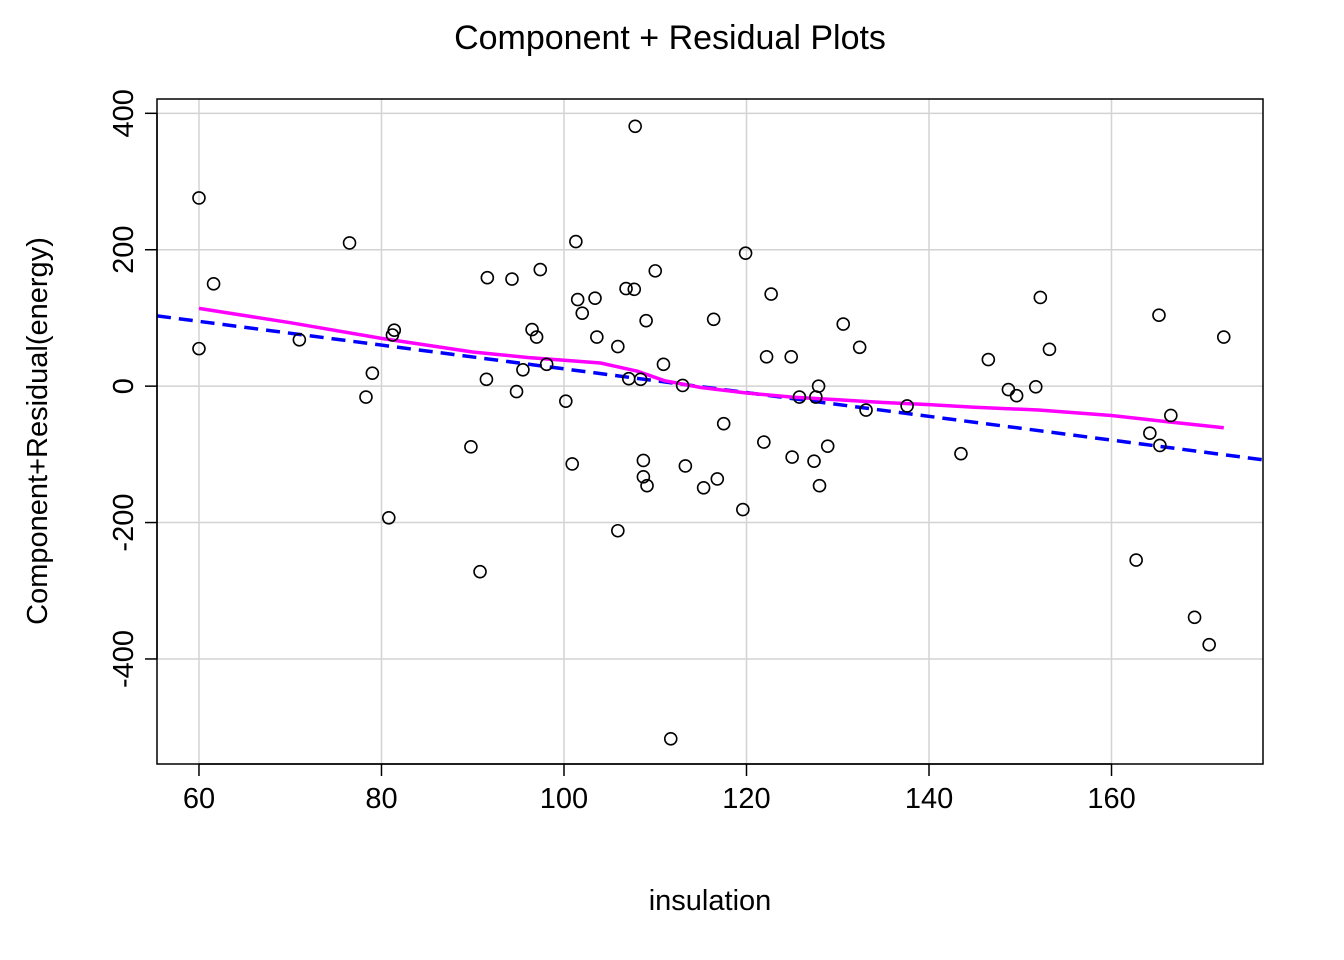 Image resolution: width=1344 pixels, height=960 pixels. Describe the element at coordinates (670, 38) in the screenshot. I see `chart-title: Component + Residual Plots` at that location.